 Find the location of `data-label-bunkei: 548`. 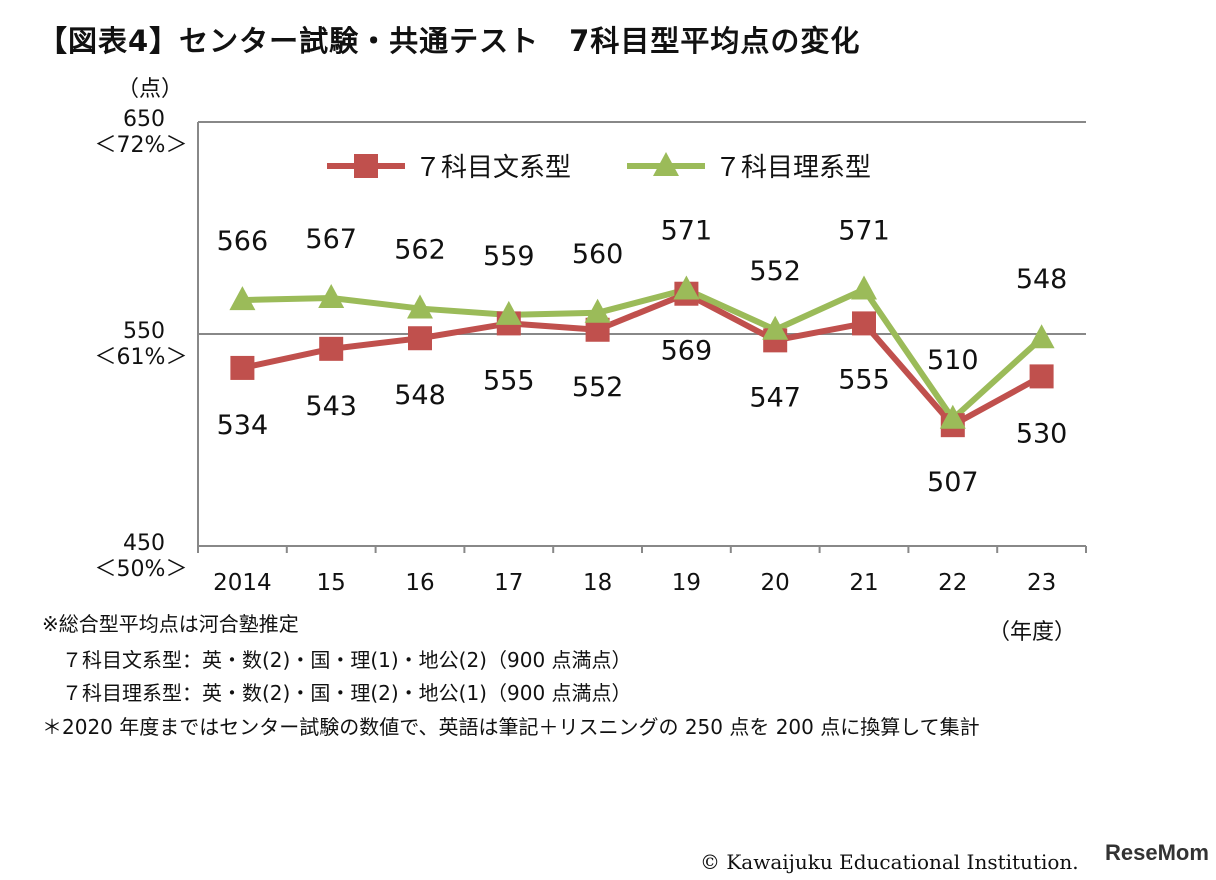

data-label-bunkei: 548 is located at coordinates (420, 395).